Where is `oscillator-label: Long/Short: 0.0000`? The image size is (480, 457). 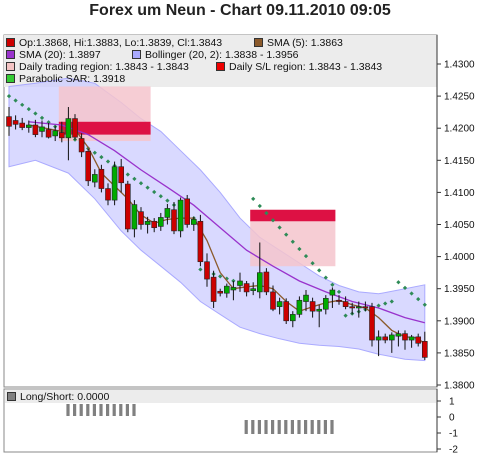 oscillator-label: Long/Short: 0.0000 is located at coordinates (58, 397).